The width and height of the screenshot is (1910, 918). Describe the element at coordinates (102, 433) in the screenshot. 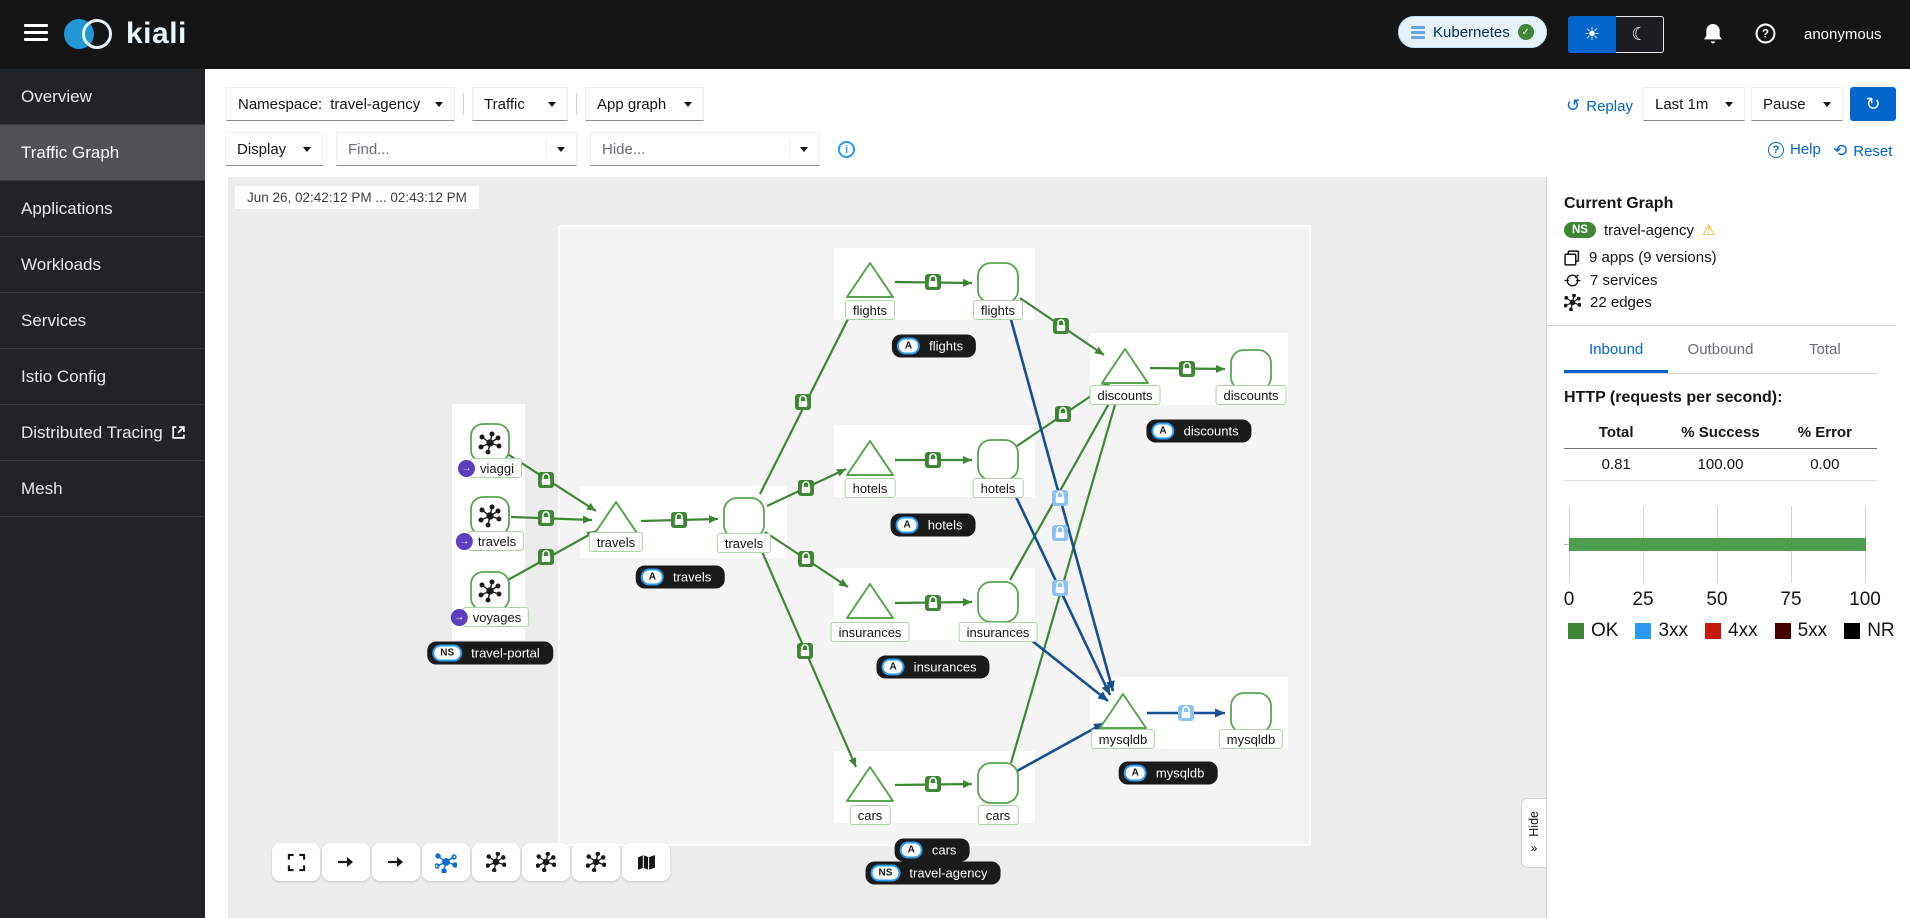

I see `sidebar-item-distributed-tracing: Distributed Tracing` at that location.